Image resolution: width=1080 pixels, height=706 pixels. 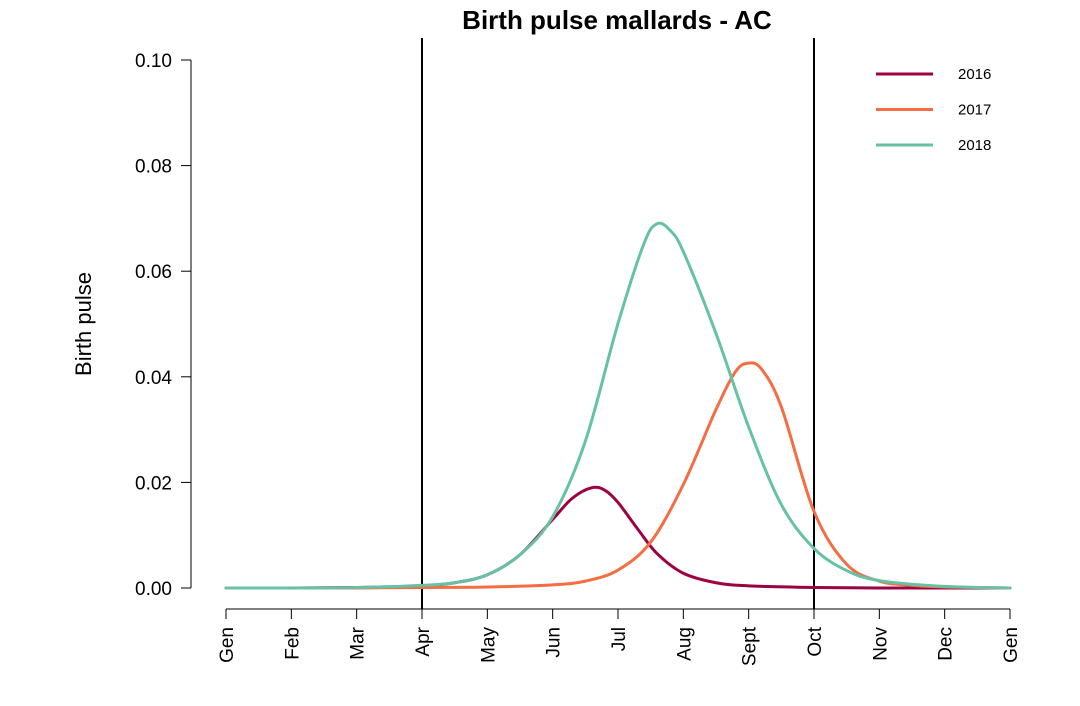 What do you see at coordinates (750, 646) in the screenshot?
I see `x-tick-label: Sept` at bounding box center [750, 646].